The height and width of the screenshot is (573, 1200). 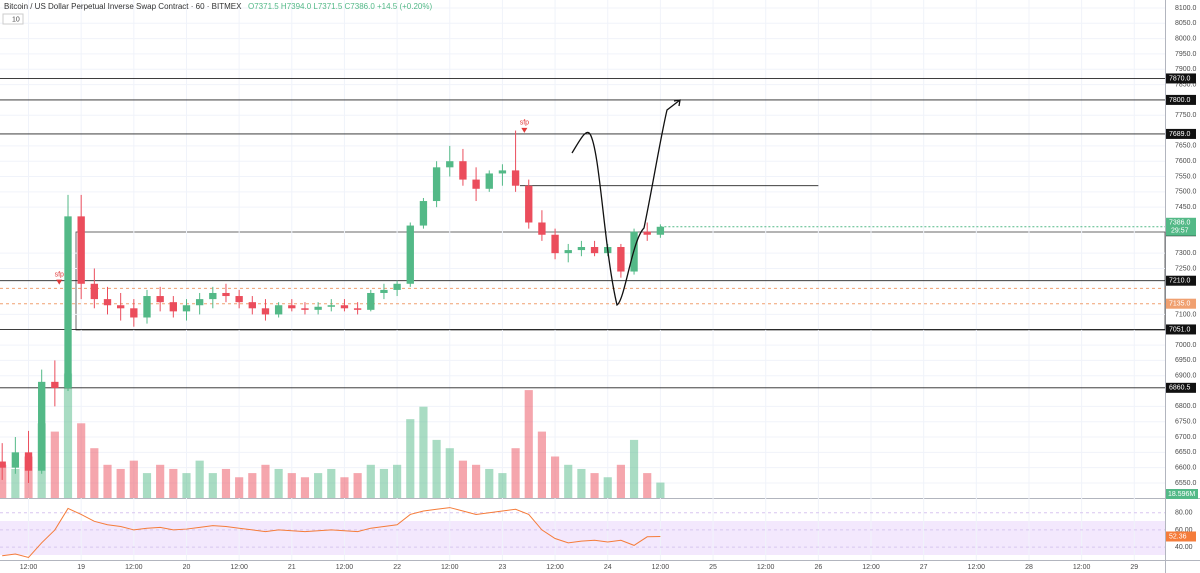 What do you see at coordinates (1181, 536) in the screenshot?
I see `rsi-badge` at bounding box center [1181, 536].